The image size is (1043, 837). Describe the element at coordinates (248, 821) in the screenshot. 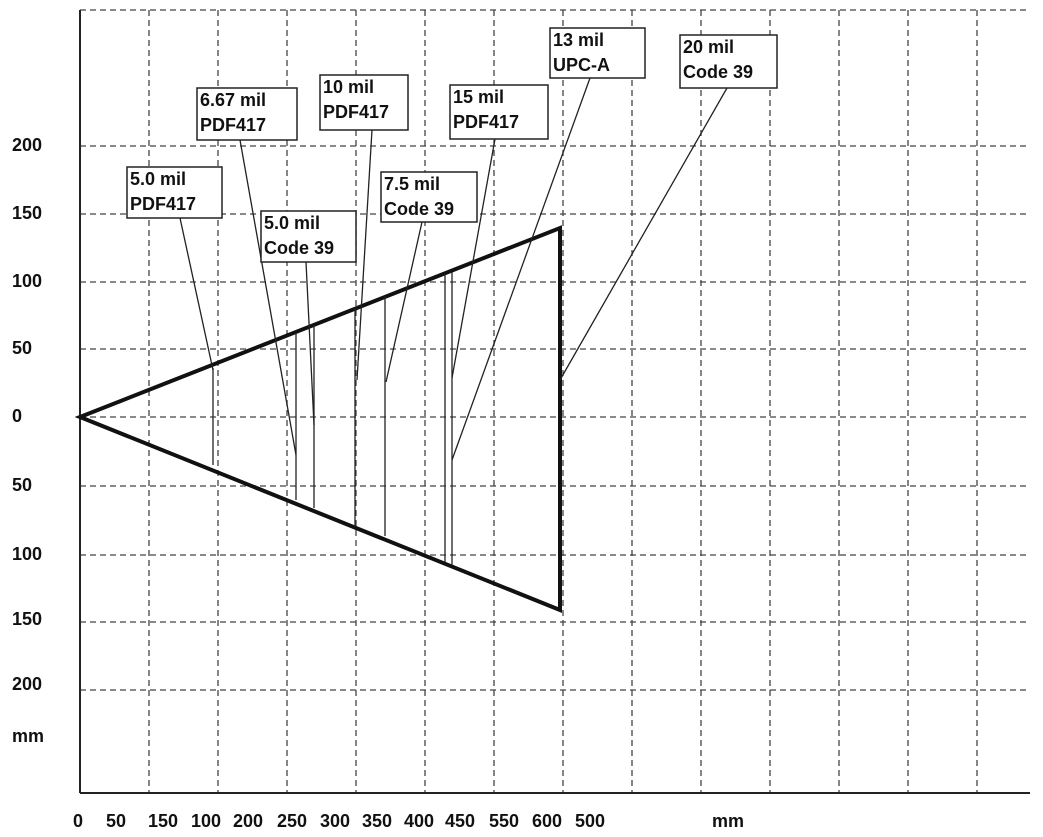

I see `x-axis-label: 200` at that location.